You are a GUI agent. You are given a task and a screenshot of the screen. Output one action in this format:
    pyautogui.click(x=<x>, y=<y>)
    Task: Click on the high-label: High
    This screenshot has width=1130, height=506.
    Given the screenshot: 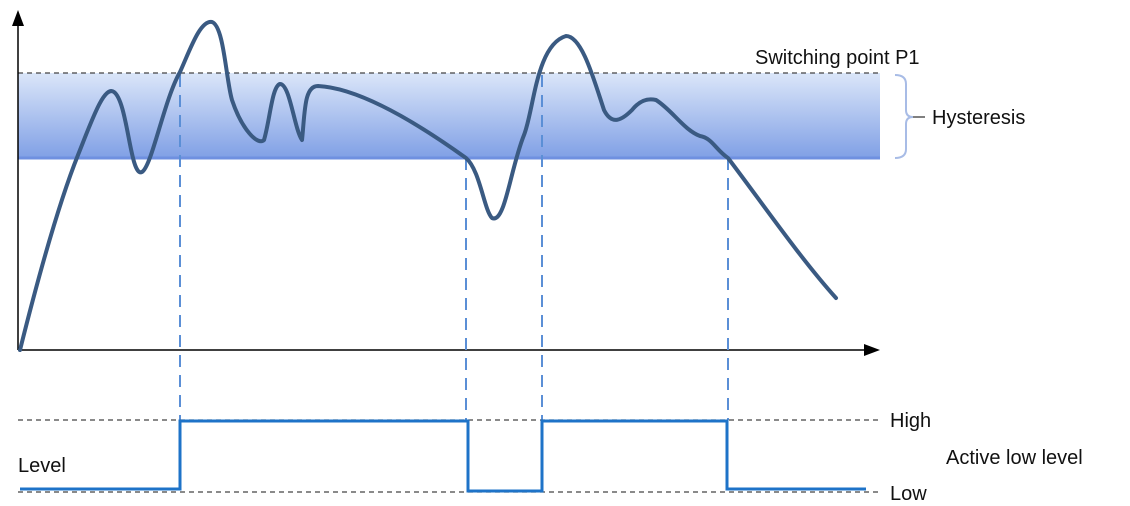 What is the action you would take?
    pyautogui.click(x=910, y=421)
    